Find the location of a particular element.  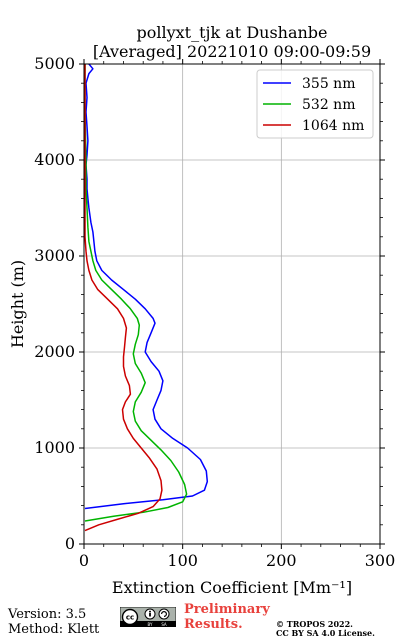

cc-by-sa-logo: cc BY SA is located at coordinates (148, 617).